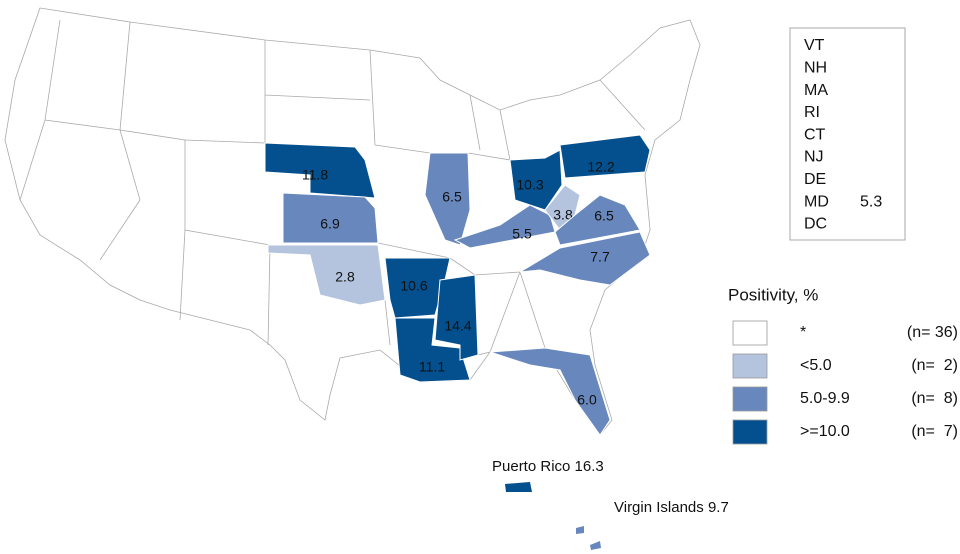 Image resolution: width=960 pixels, height=554 pixels. I want to click on state-oklahoma, so click(326, 275).